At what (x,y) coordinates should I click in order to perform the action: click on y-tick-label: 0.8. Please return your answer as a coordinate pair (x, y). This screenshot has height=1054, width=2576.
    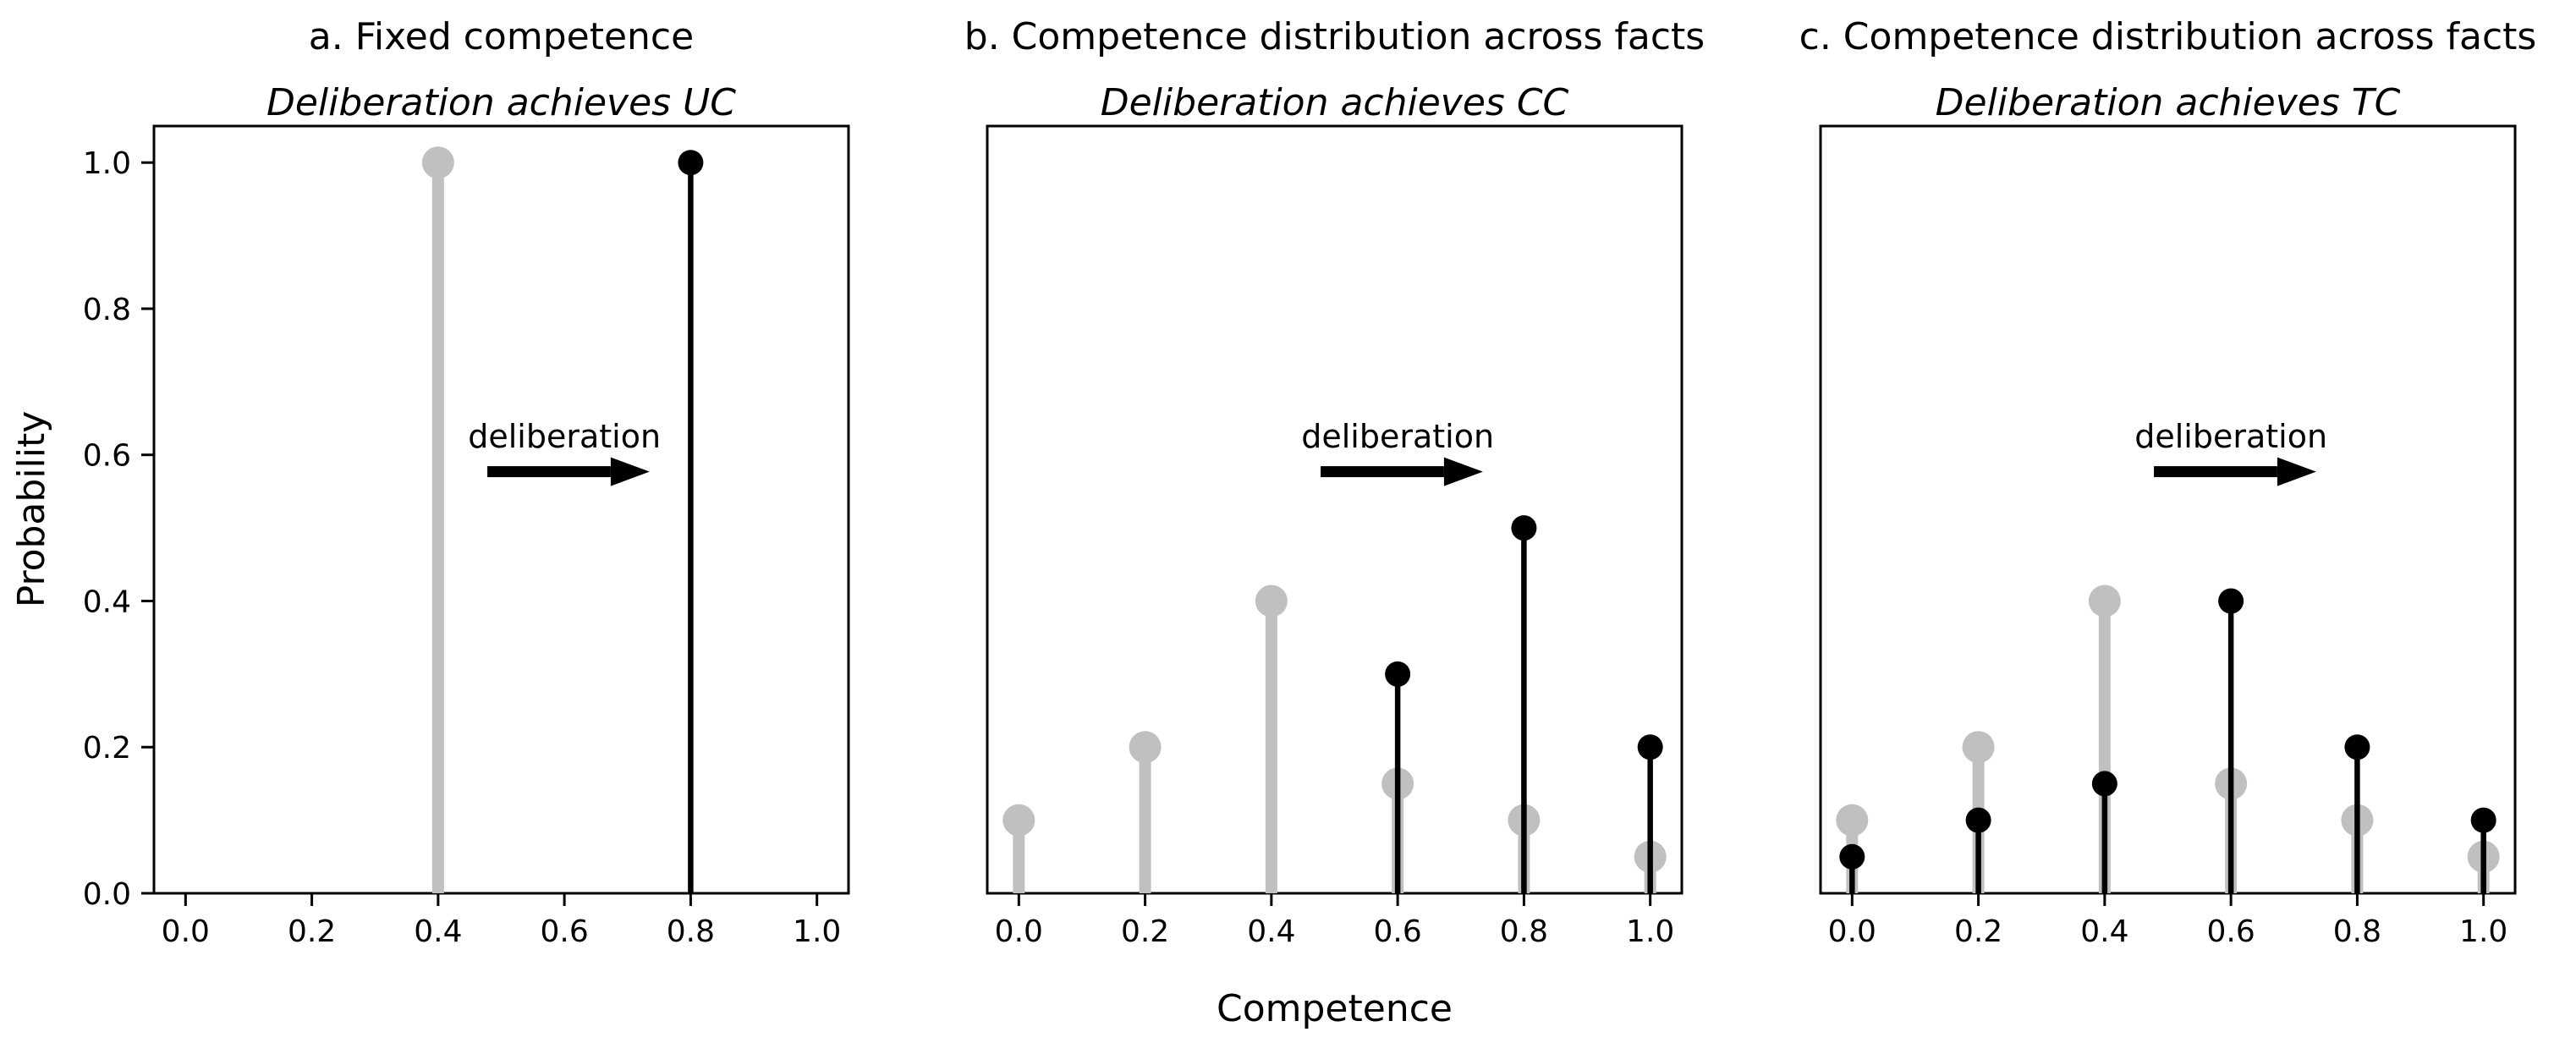
    Looking at the image, I should click on (107, 310).